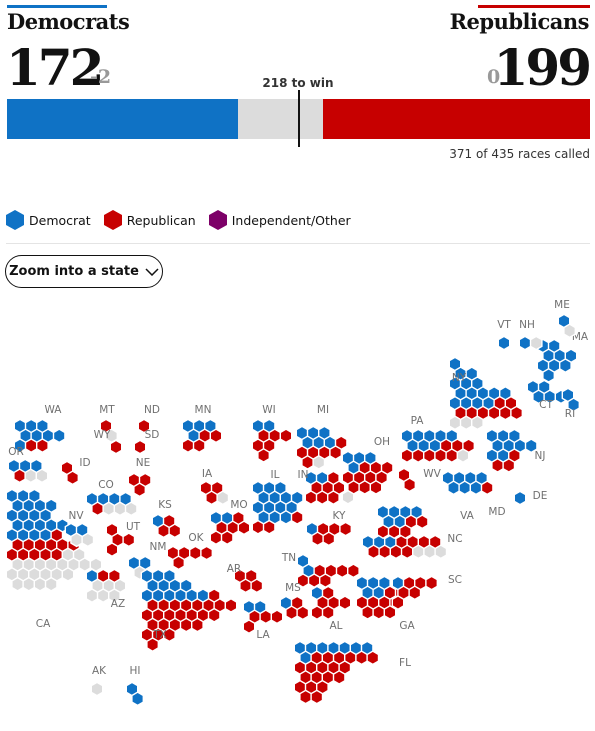 The width and height of the screenshot is (595, 731). Describe the element at coordinates (139, 485) in the screenshot. I see `state-ne` at that location.